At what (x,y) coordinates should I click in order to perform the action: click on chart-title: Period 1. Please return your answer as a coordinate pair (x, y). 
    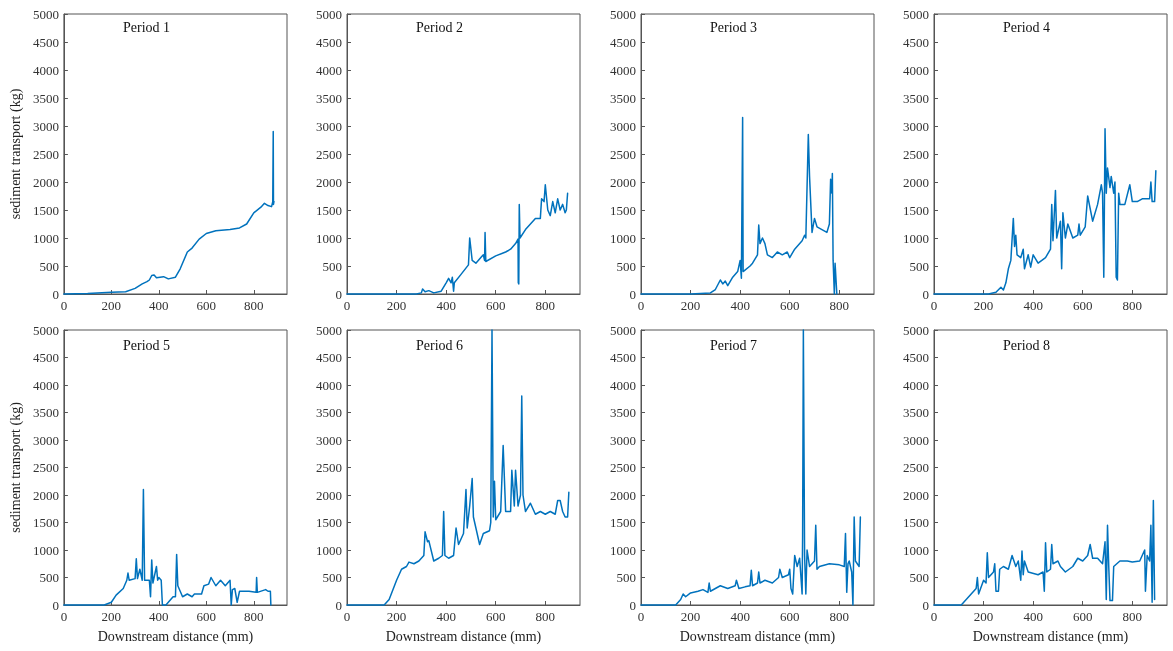
    Looking at the image, I should click on (146, 27).